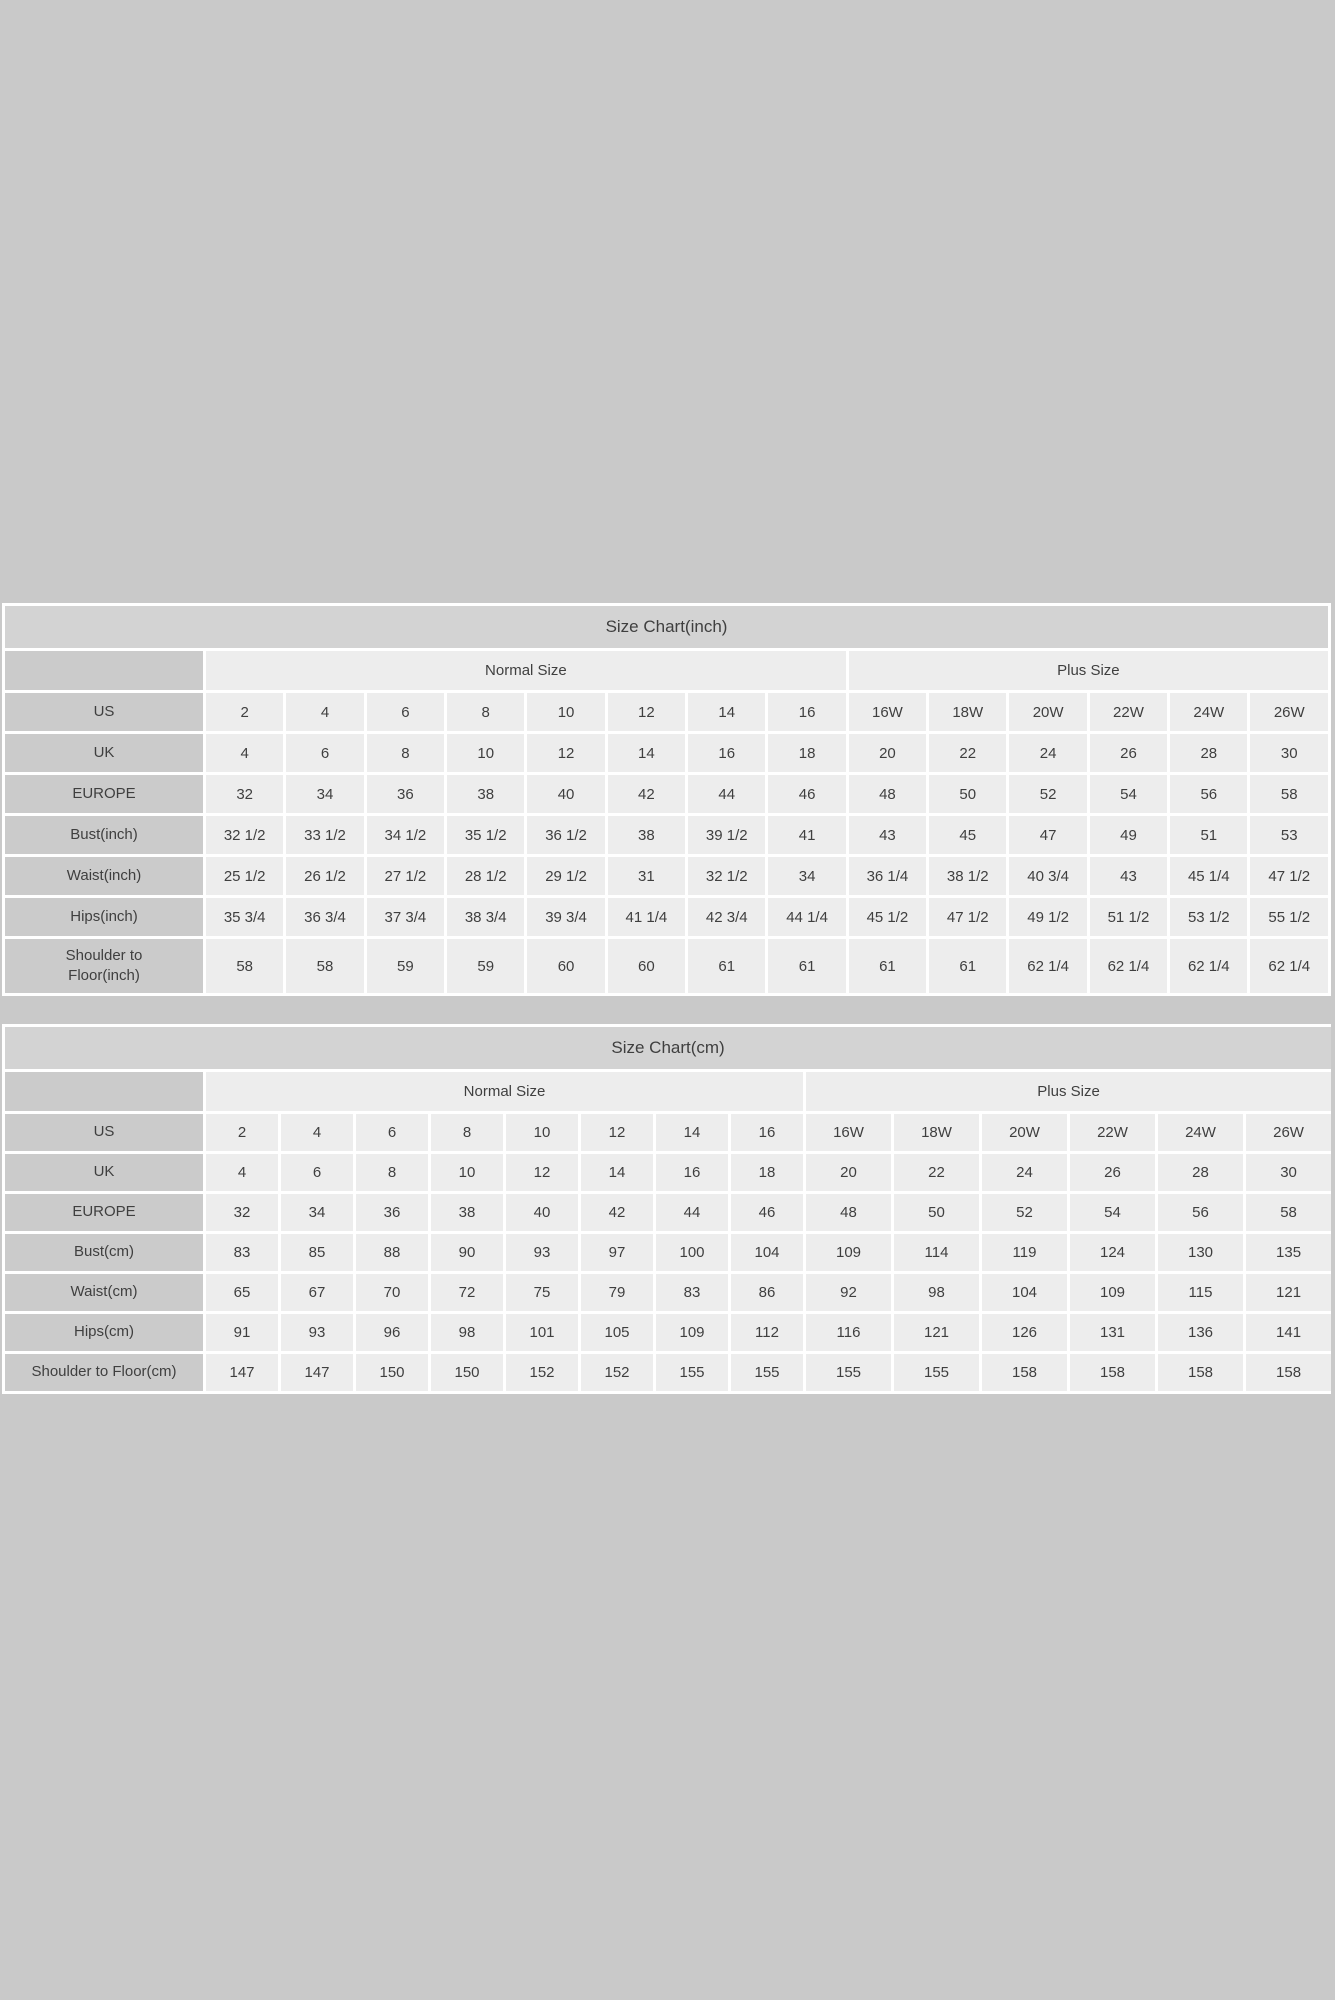 The height and width of the screenshot is (2000, 1335). I want to click on size-value-cell: 135, so click(1289, 1252).